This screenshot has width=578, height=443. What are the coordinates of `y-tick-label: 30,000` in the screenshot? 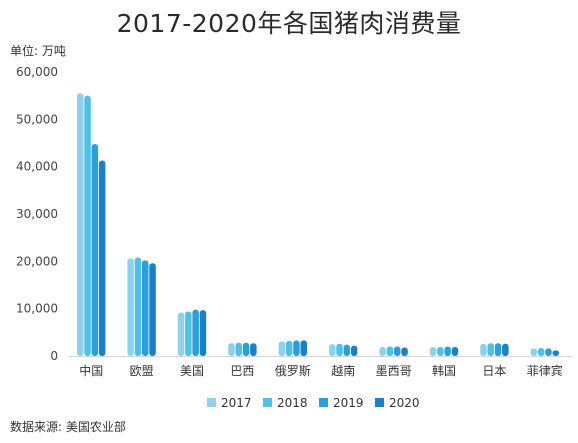 It's located at (37, 214).